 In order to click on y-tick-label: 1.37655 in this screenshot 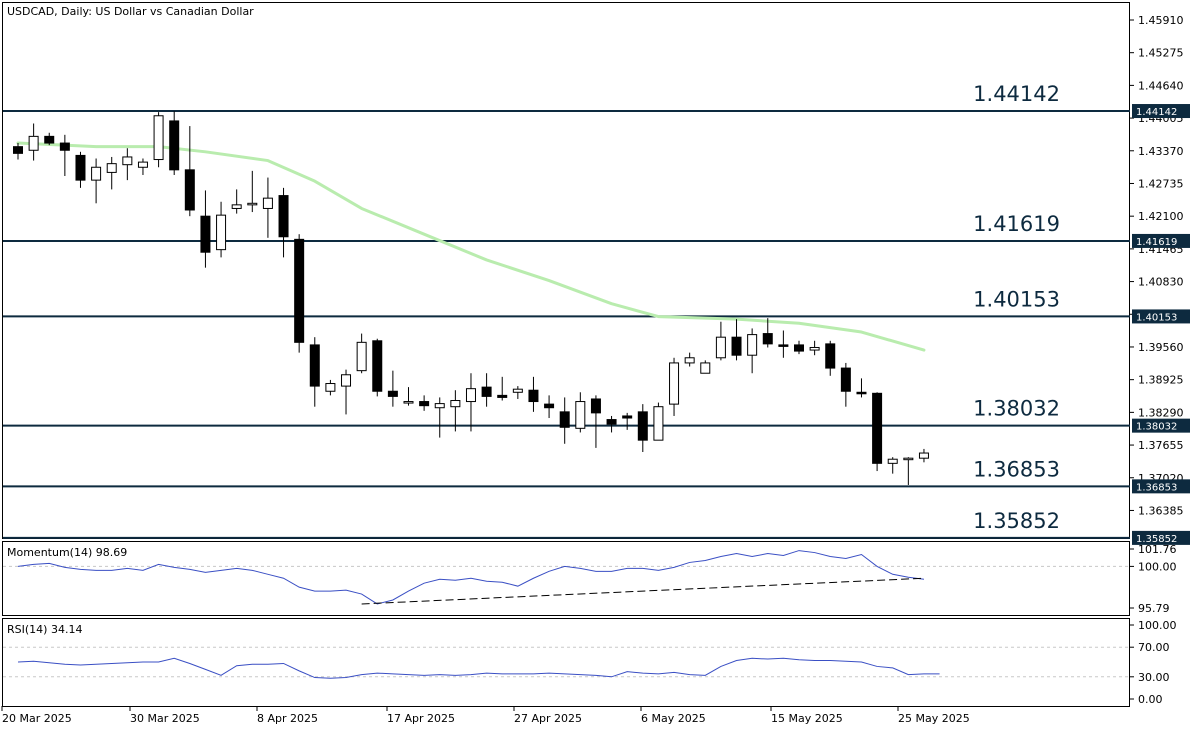, I will do `click(1161, 445)`.